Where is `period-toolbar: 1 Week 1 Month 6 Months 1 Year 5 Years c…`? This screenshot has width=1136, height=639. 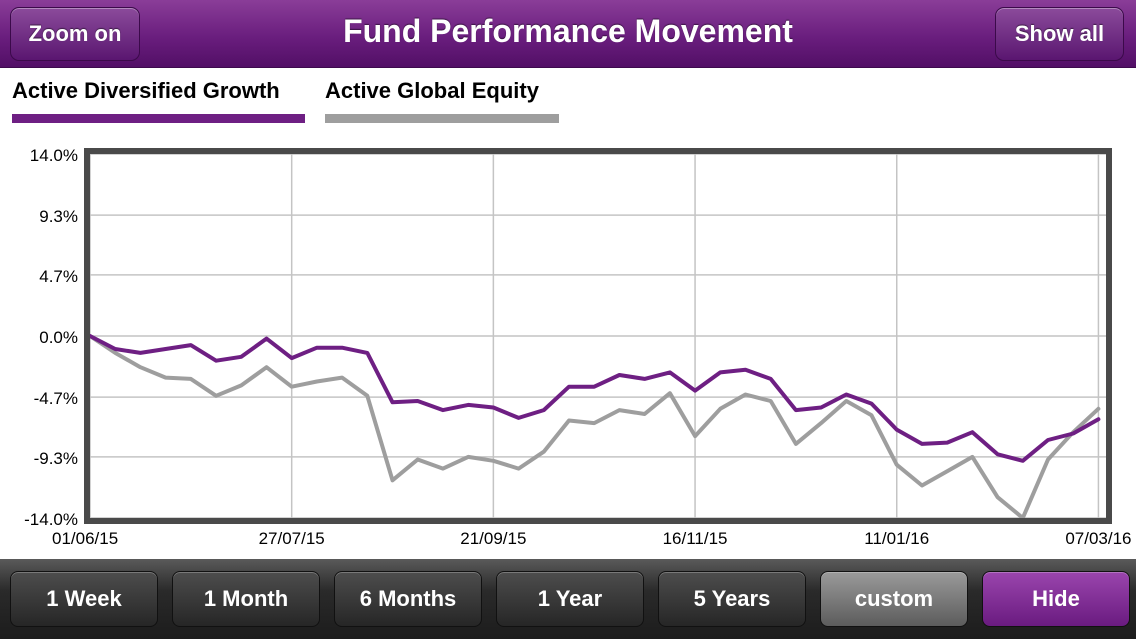
period-toolbar: 1 Week 1 Month 6 Months 1 Year 5 Years c… is located at coordinates (568, 599).